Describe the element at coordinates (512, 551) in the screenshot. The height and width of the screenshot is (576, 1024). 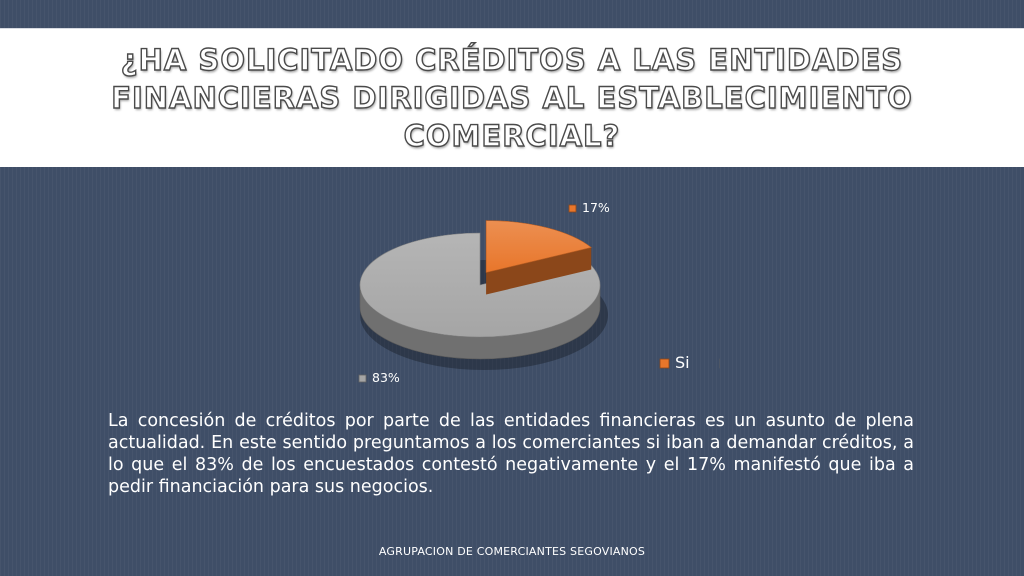
I see `footer-text: AGRUPACION DE COMERCIANTES SEGOVIANOS` at that location.